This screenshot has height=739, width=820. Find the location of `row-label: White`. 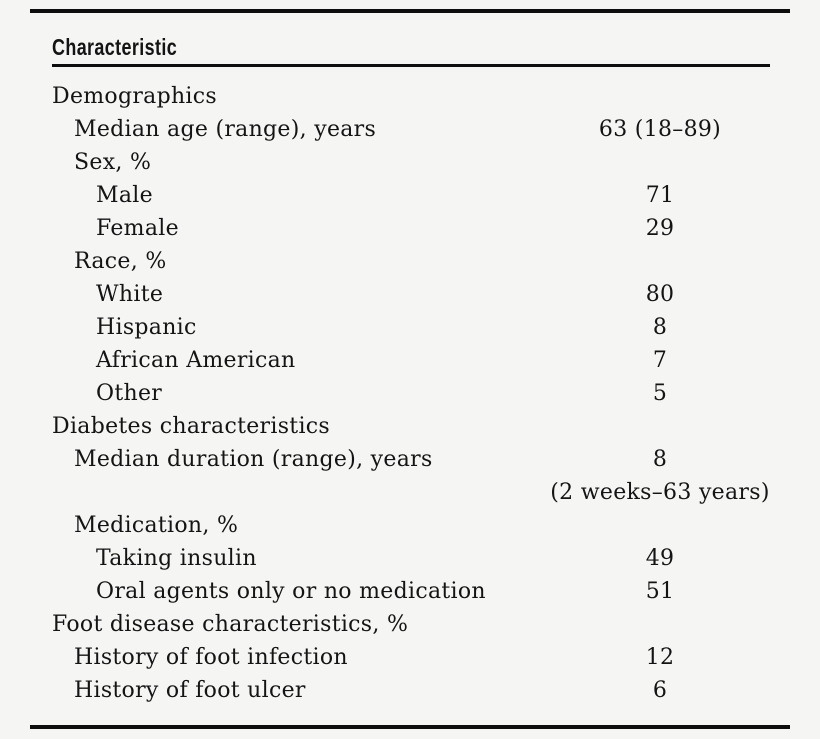

row-label: White is located at coordinates (130, 294).